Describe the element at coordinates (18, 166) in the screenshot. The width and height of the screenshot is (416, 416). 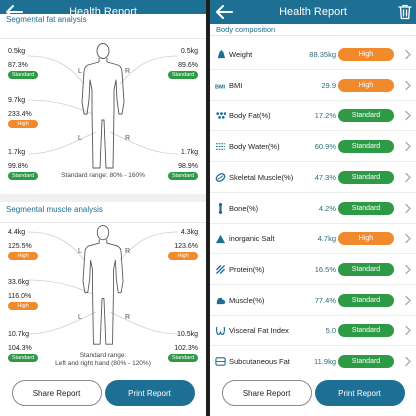
I see `fat-left-leg-percent: 99.8%` at that location.